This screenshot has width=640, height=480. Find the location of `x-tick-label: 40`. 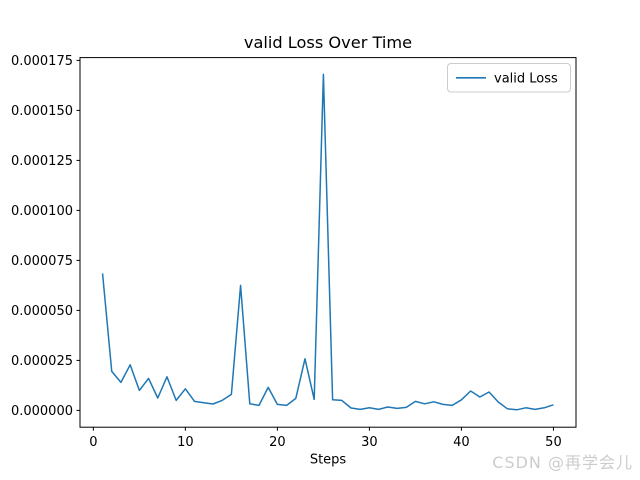

x-tick-label: 40 is located at coordinates (461, 442).